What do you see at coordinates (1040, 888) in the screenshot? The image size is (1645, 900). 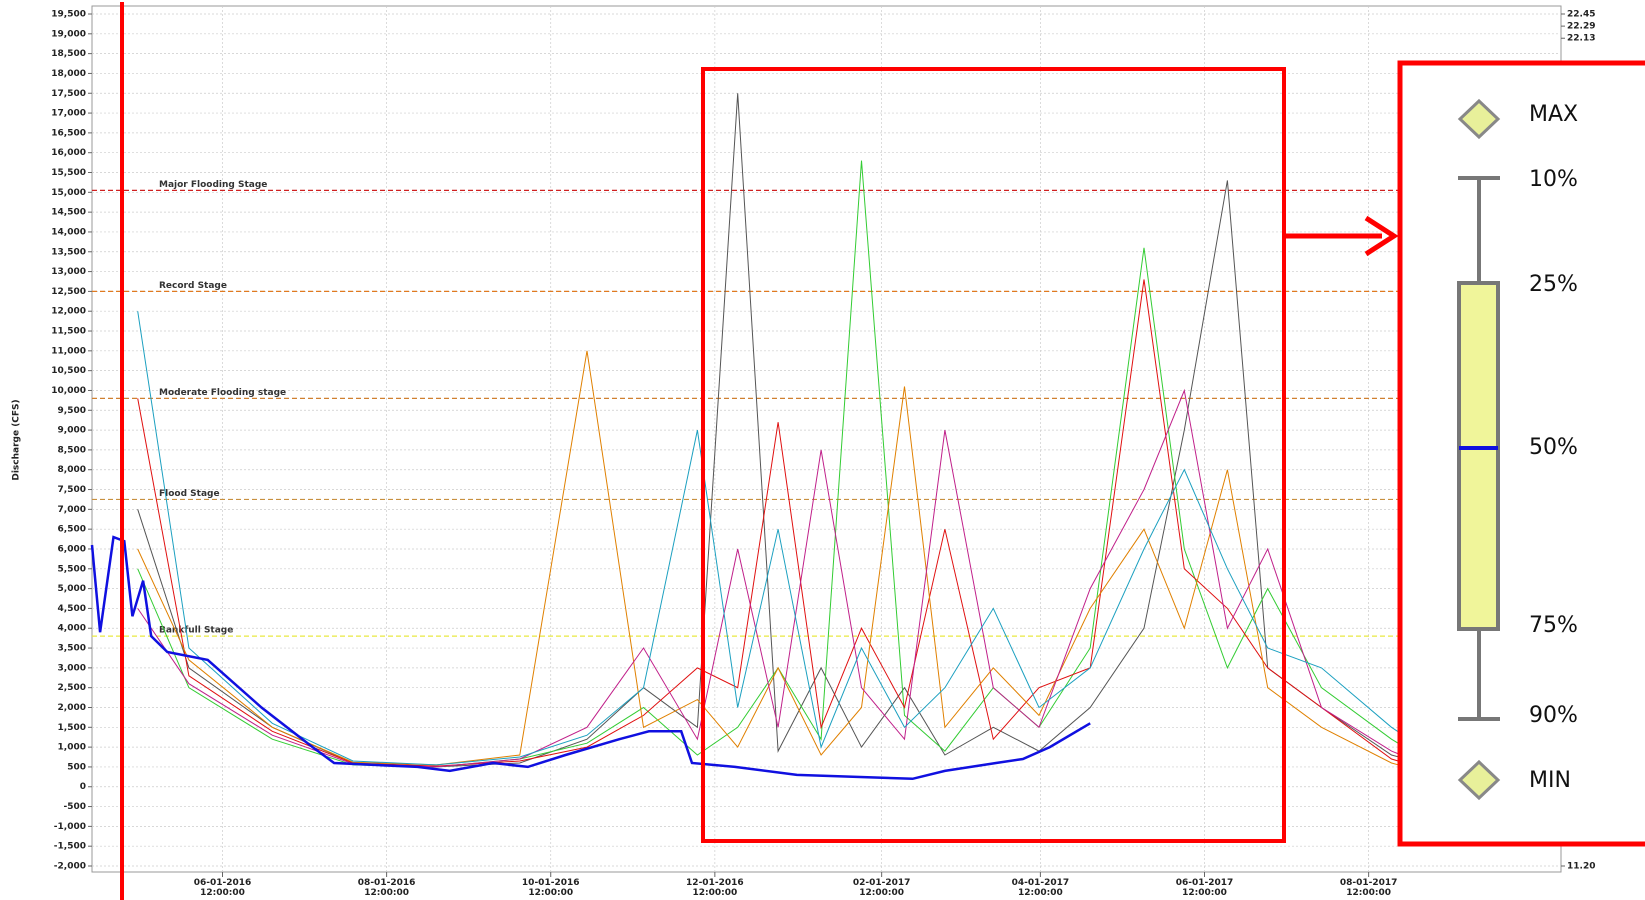 I see `x-tick-label: 04-01-2017 12:00:00` at bounding box center [1040, 888].